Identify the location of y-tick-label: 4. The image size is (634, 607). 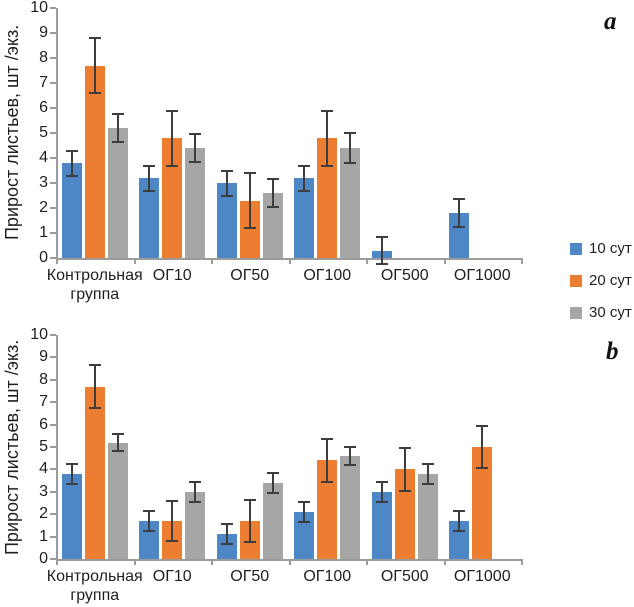
(43, 157).